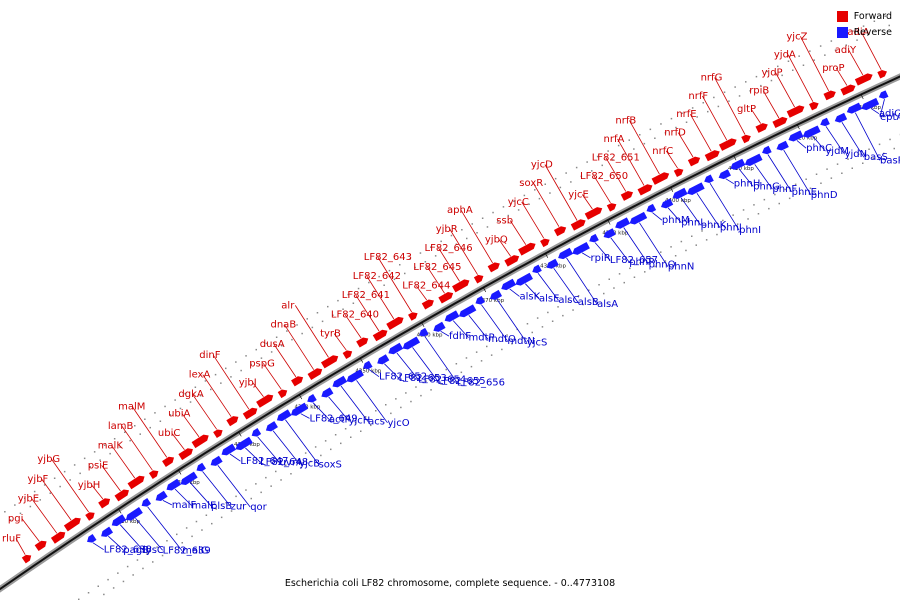  What do you see at coordinates (480, 300) in the screenshot?
I see `gene-mdtn` at bounding box center [480, 300].